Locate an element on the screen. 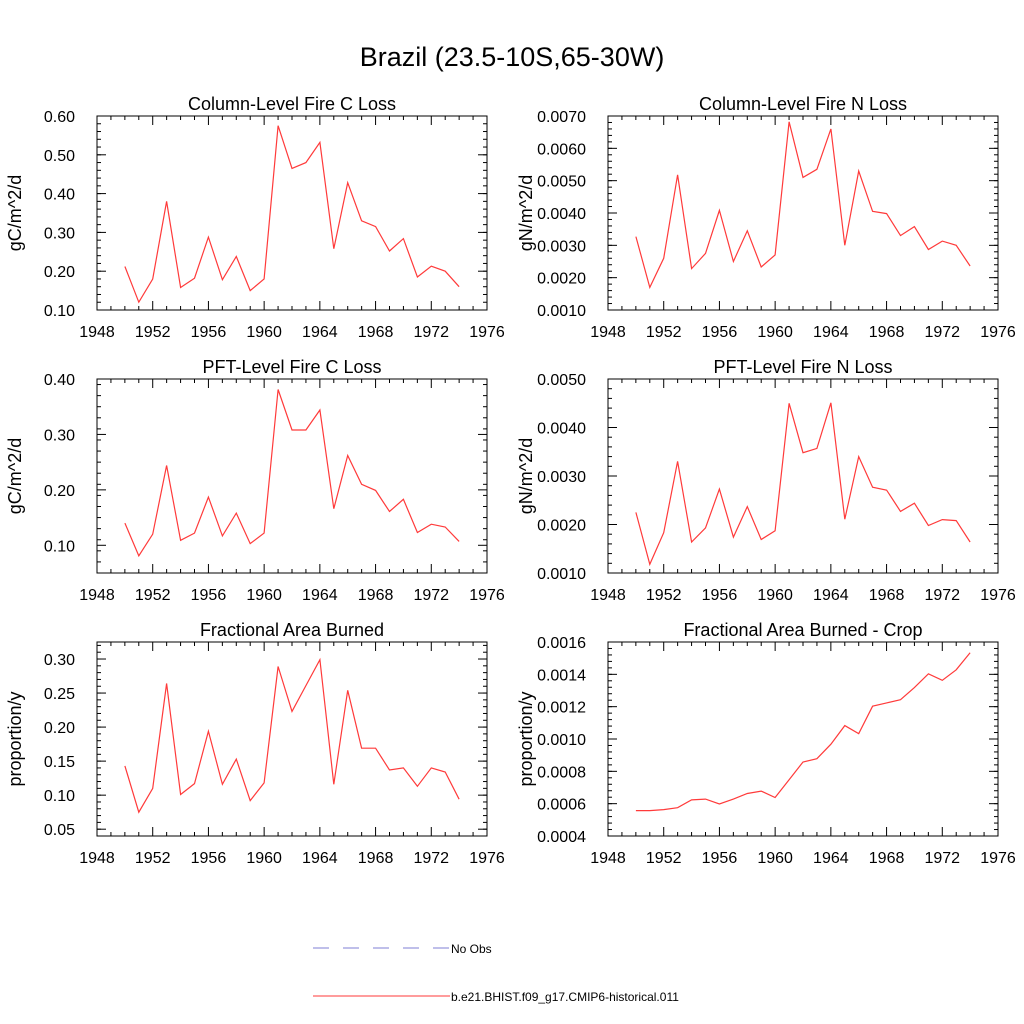  legend-label: No Obs is located at coordinates (471, 949).